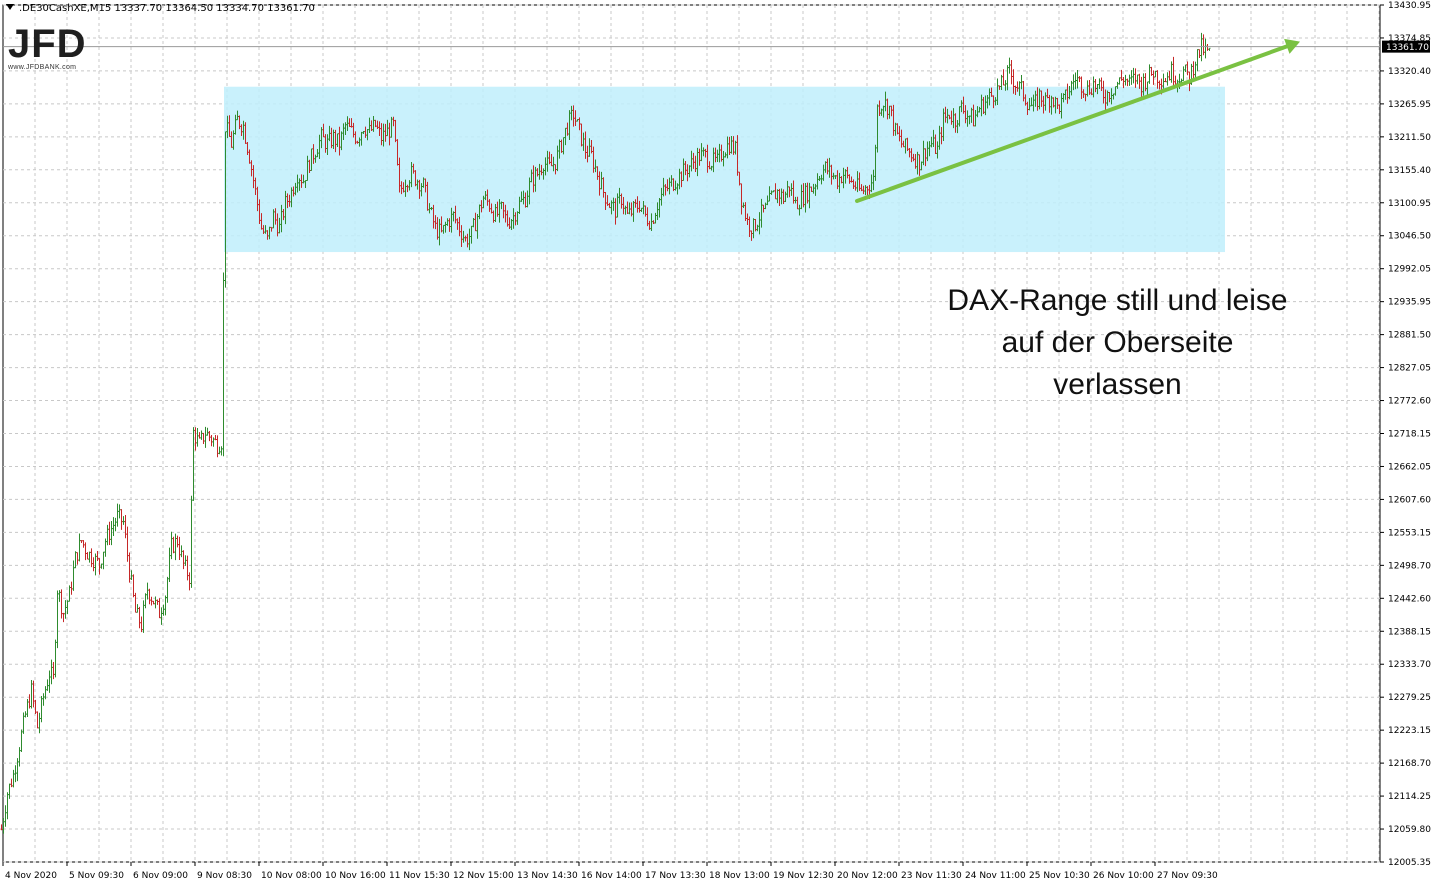 The image size is (1433, 886). I want to click on x-tick-label: 19 Nov 12:30, so click(803, 876).